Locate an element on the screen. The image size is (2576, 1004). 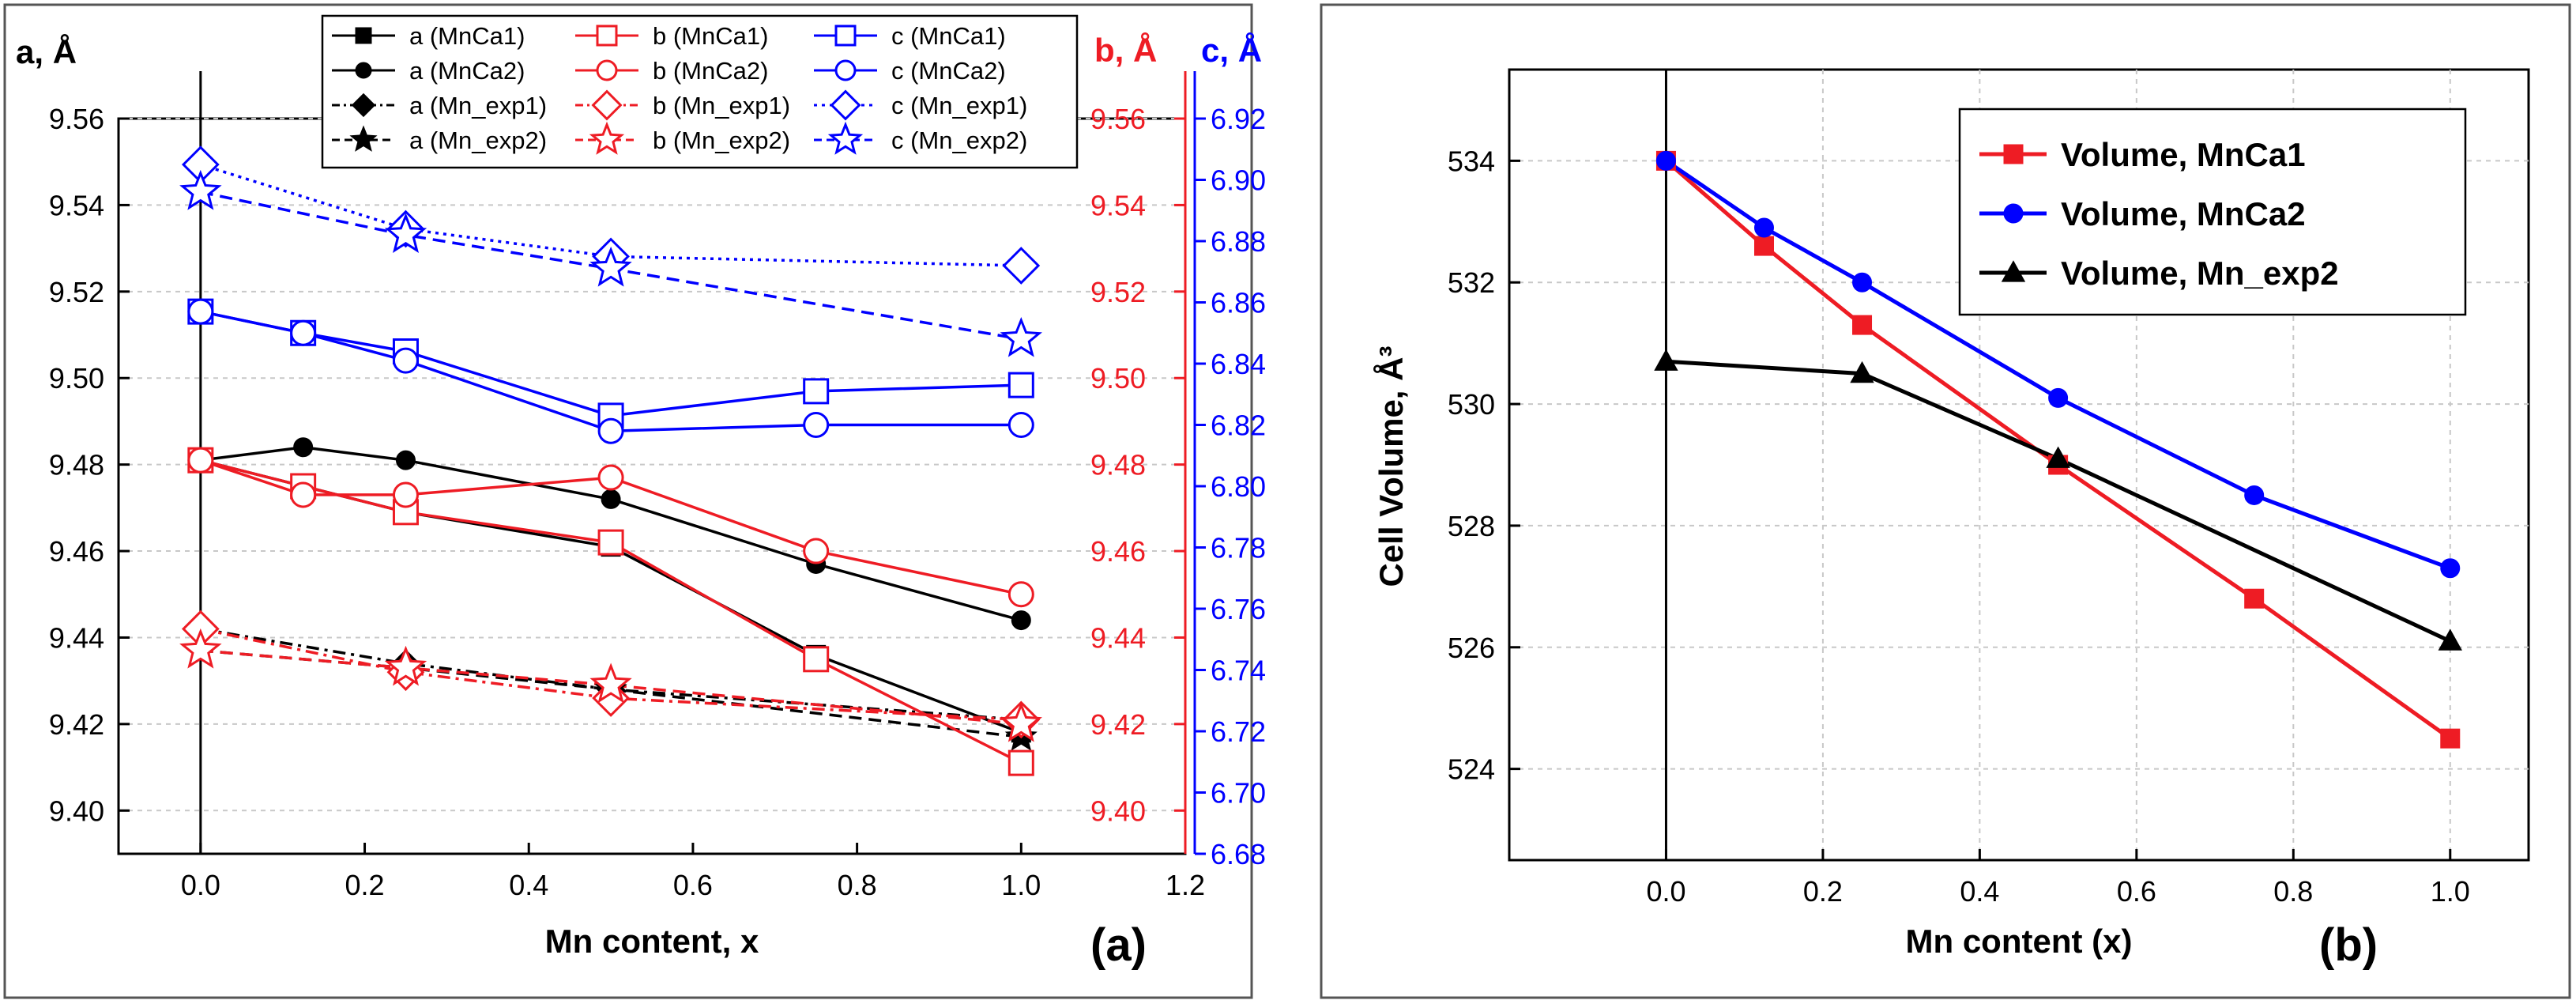
tick-label-c: 6.86 is located at coordinates (1238, 303).